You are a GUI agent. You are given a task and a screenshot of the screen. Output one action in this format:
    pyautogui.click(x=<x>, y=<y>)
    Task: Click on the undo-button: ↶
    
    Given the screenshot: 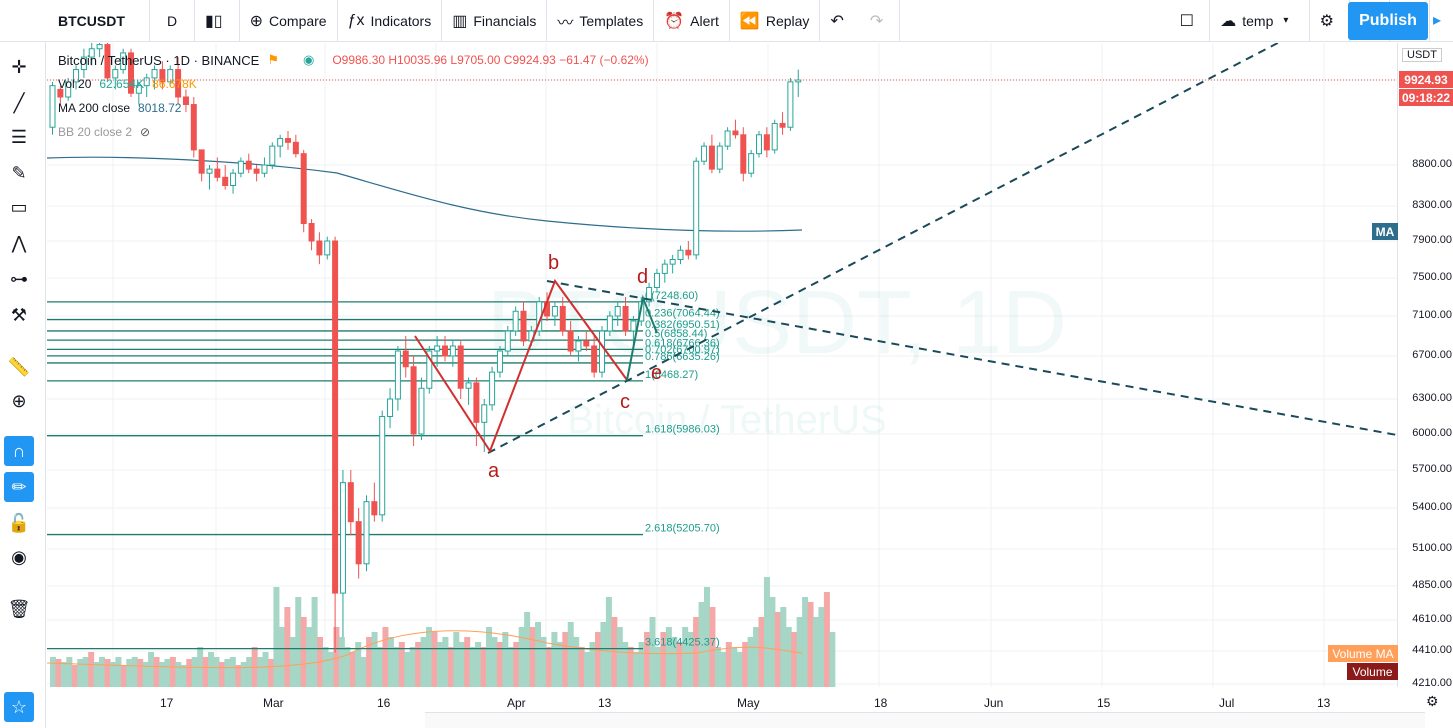 What is the action you would take?
    pyautogui.click(x=839, y=21)
    